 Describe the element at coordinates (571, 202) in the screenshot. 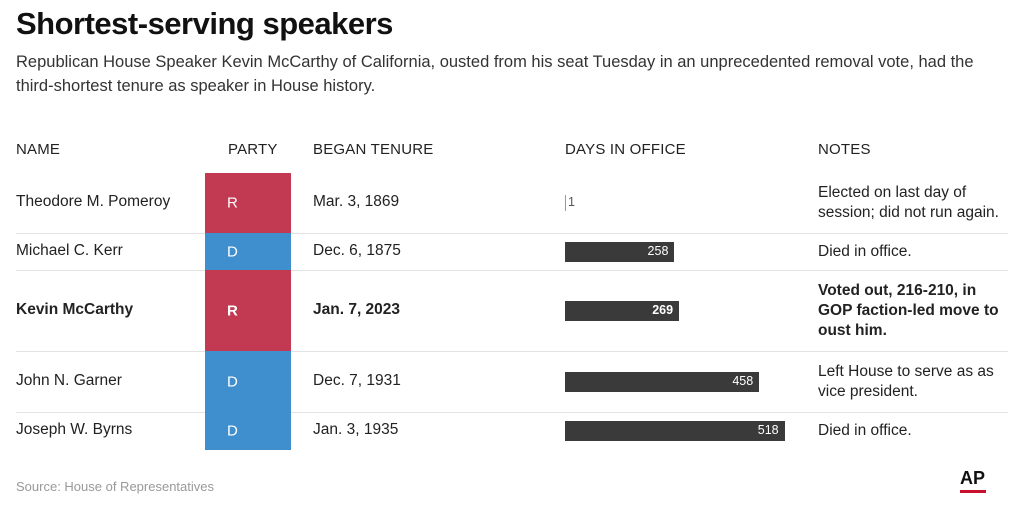

I see `days-label: 1` at that location.